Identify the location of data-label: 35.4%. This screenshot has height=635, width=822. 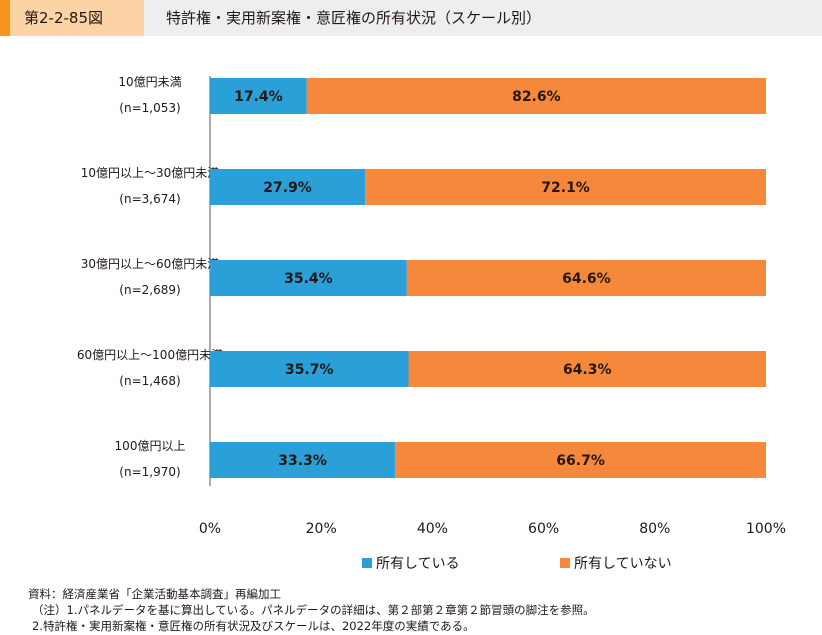
(308, 279).